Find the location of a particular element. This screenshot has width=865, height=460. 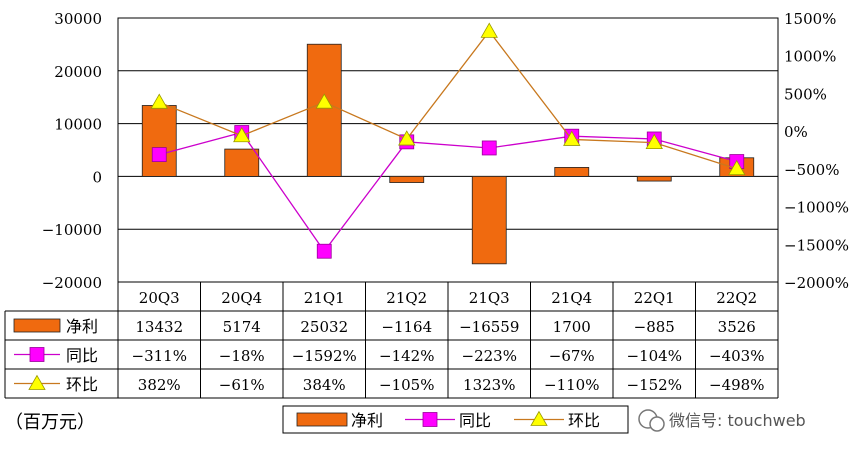

legend-label-环比: 环比 is located at coordinates (584, 420).